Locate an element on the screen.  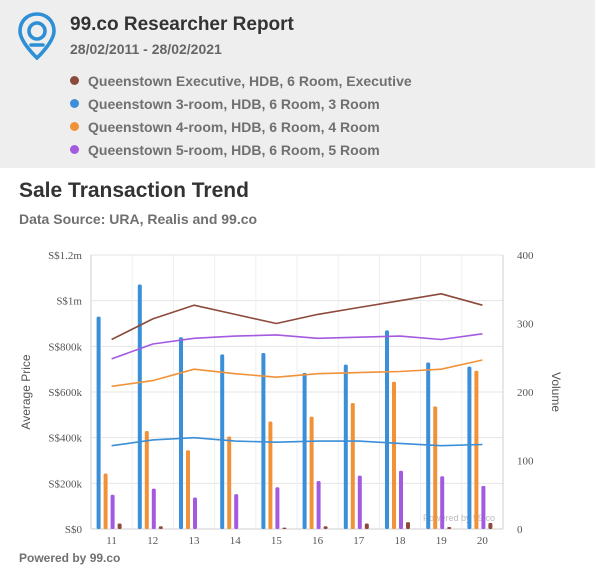
y2-axis-title: Volume is located at coordinates (556, 392).